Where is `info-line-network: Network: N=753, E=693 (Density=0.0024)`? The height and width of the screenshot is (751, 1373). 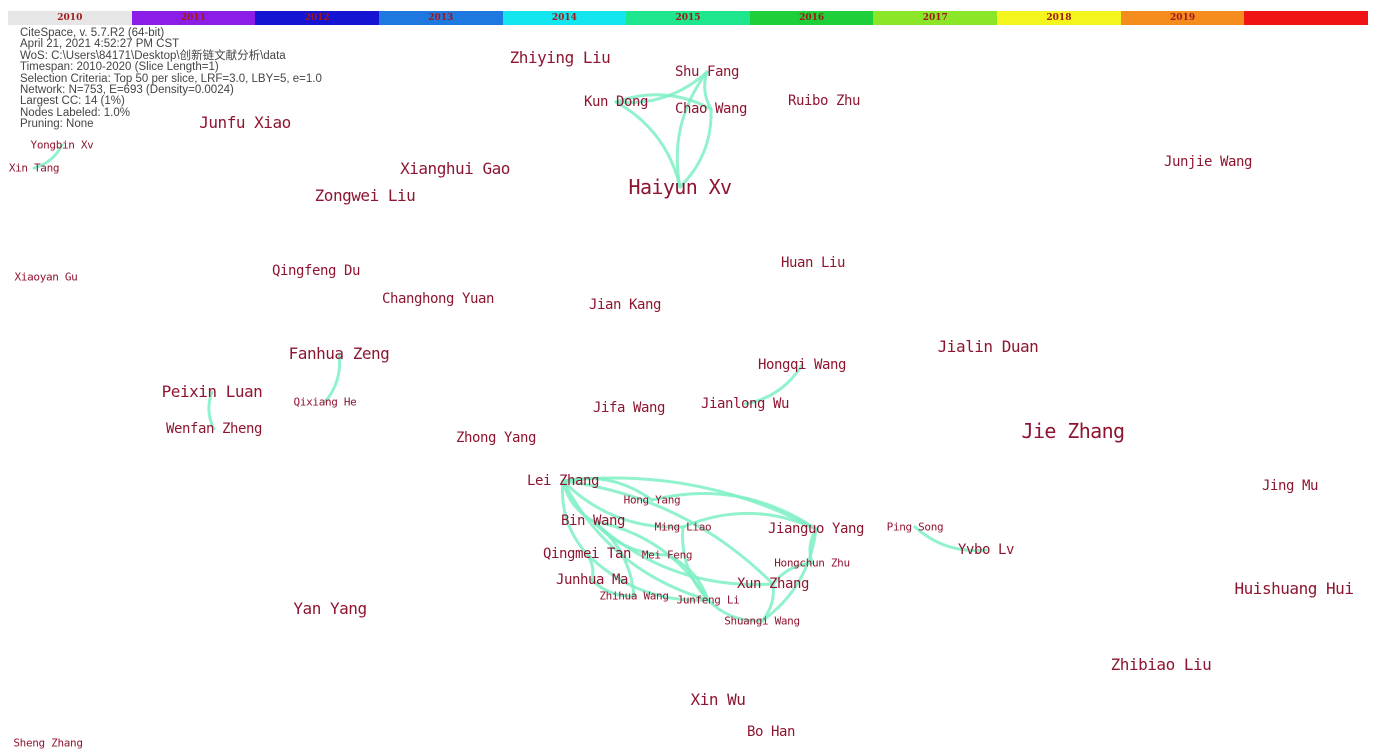
info-line-network: Network: N=753, E=693 (Density=0.0024) is located at coordinates (127, 90).